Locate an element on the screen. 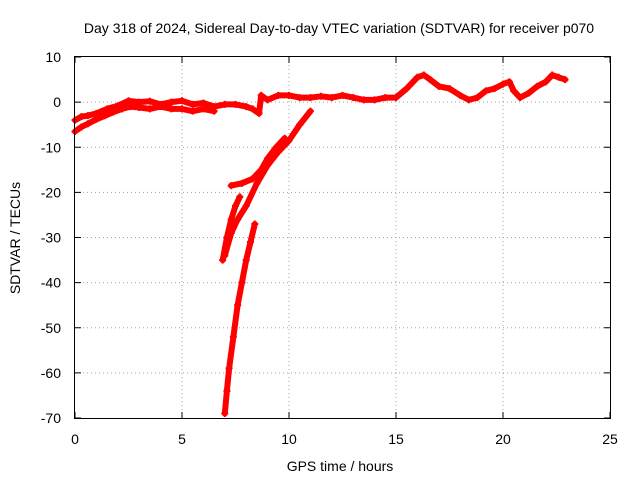 This screenshot has height=480, width=640. series-start-spread is located at coordinates (144, 119).